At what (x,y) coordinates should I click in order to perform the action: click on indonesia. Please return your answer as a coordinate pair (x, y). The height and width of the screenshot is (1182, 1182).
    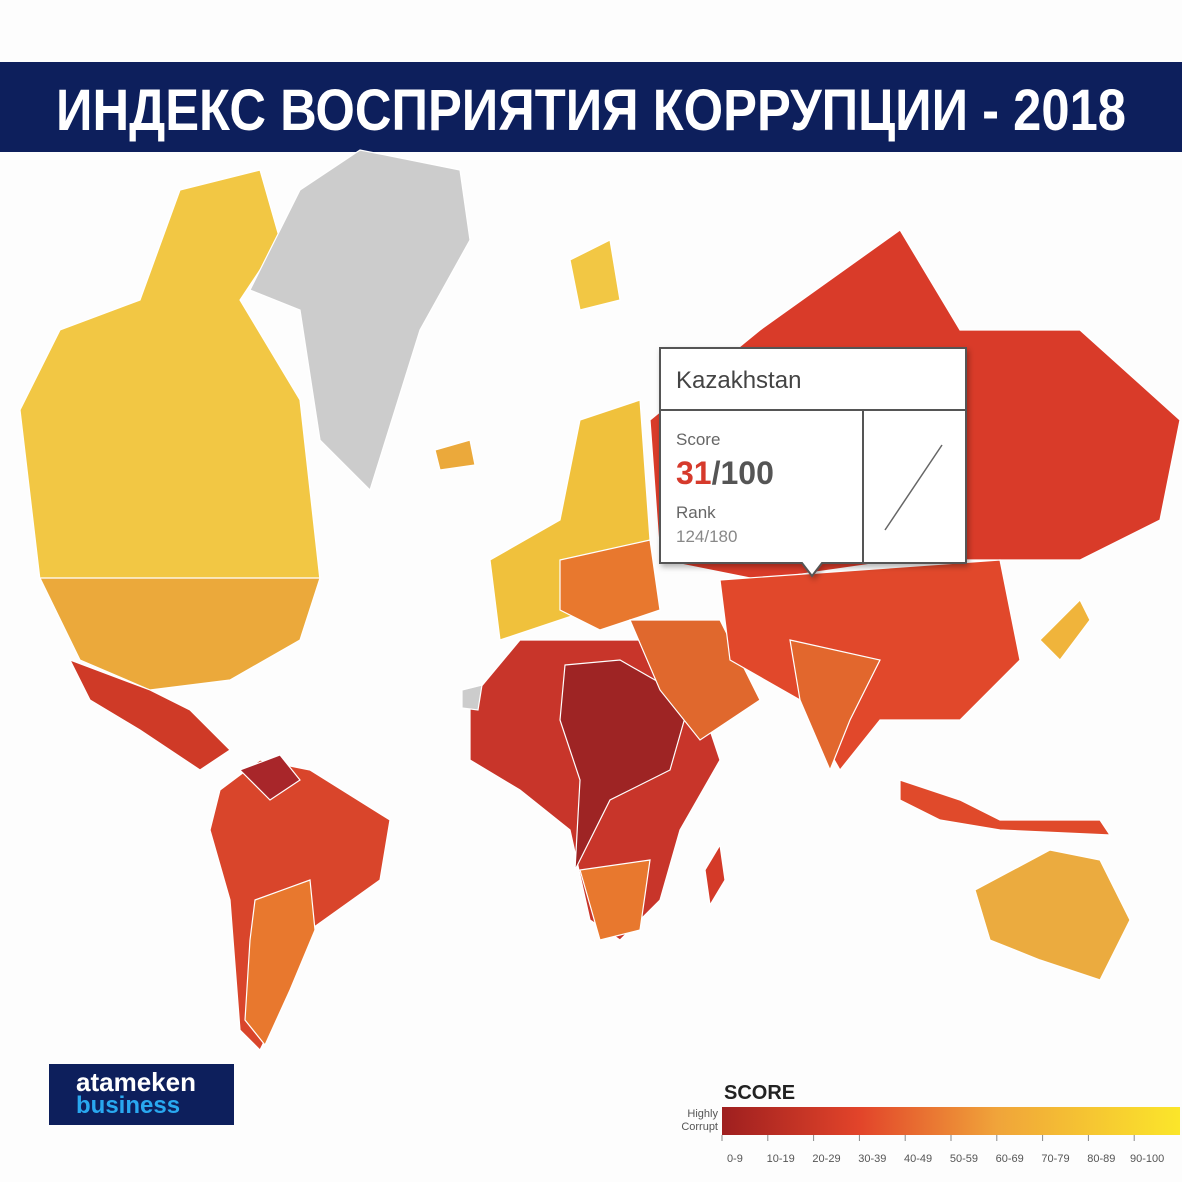
    Looking at the image, I should click on (1005, 807).